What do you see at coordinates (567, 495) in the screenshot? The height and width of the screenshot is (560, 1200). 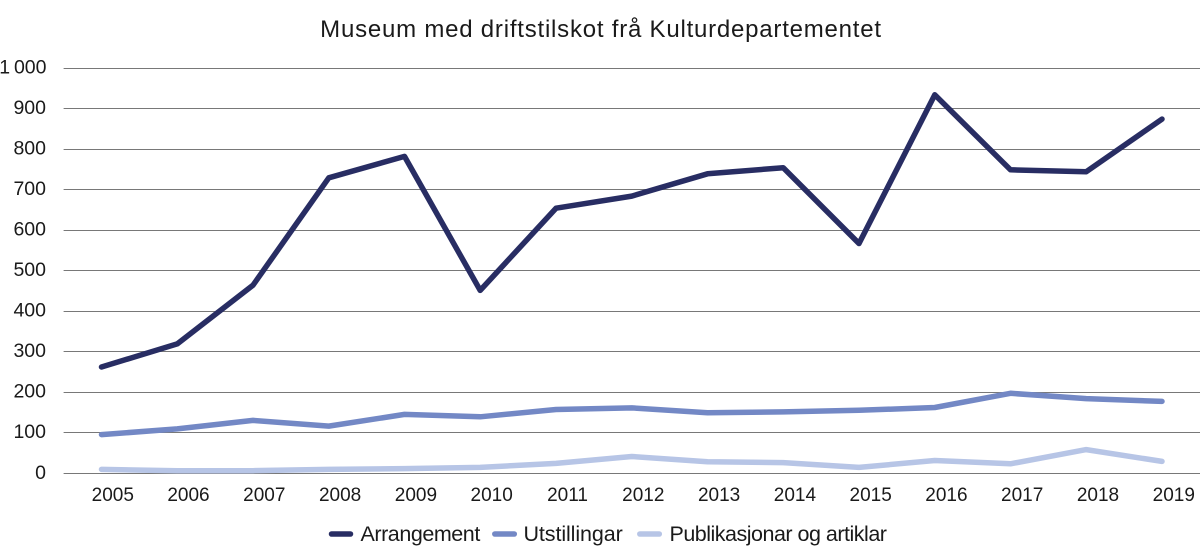 I see `svg-text: 2011` at bounding box center [567, 495].